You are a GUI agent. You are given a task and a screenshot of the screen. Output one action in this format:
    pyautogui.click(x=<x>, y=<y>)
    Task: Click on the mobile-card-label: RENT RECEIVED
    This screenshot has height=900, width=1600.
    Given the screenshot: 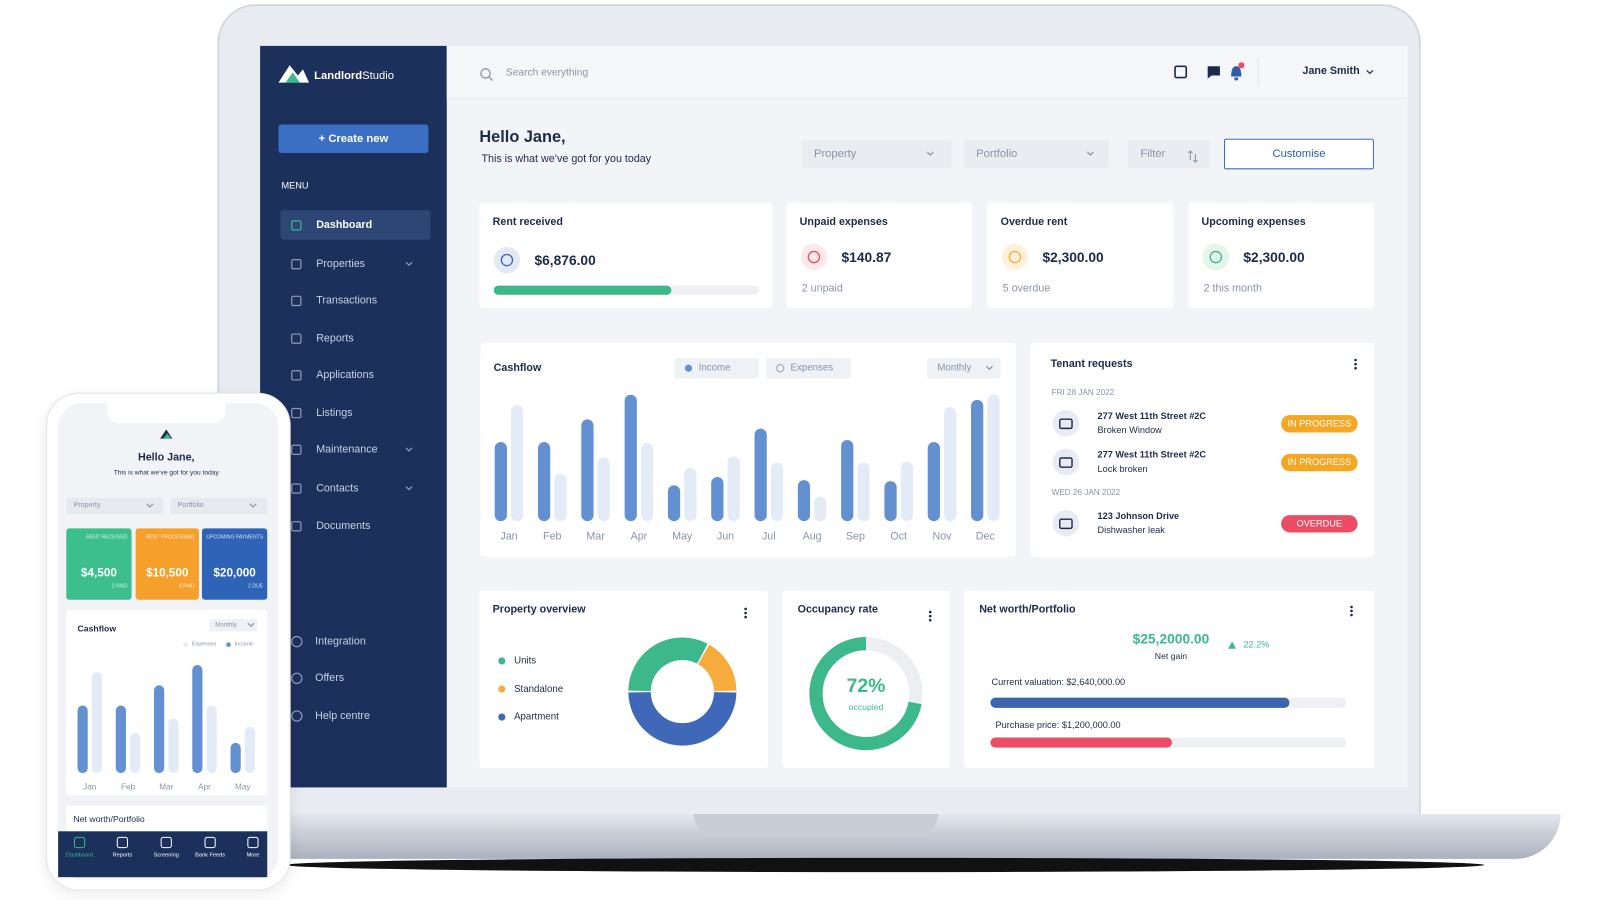 What is the action you would take?
    pyautogui.click(x=107, y=537)
    